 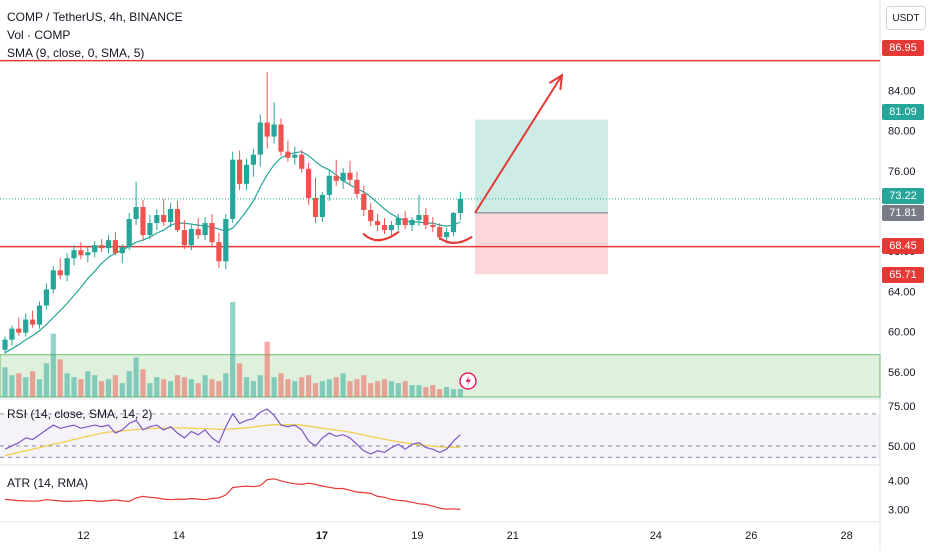 I want to click on atr-tick-label: 3.00, so click(x=898, y=511).